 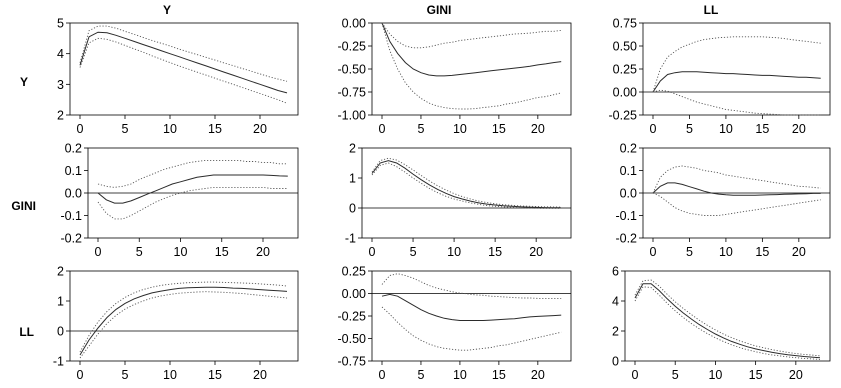 What do you see at coordinates (628, 194) in the screenshot?
I see `y-tick-label: 0.0` at bounding box center [628, 194].